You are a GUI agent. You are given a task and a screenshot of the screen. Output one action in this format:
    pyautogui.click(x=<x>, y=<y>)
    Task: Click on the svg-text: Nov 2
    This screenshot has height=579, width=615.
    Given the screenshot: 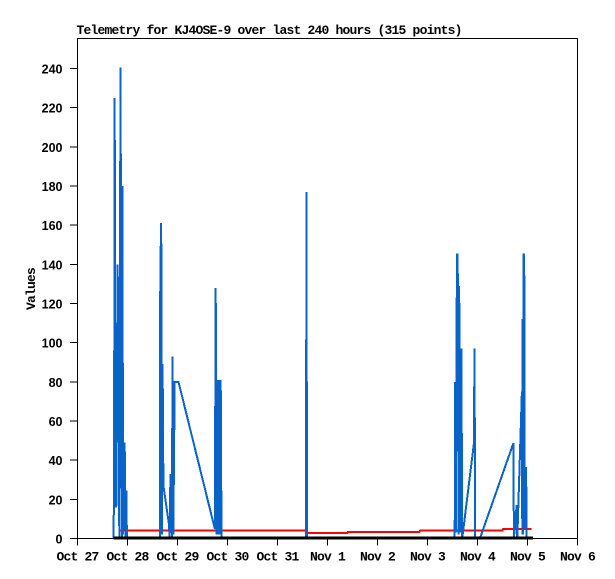 What is the action you would take?
    pyautogui.click(x=378, y=557)
    